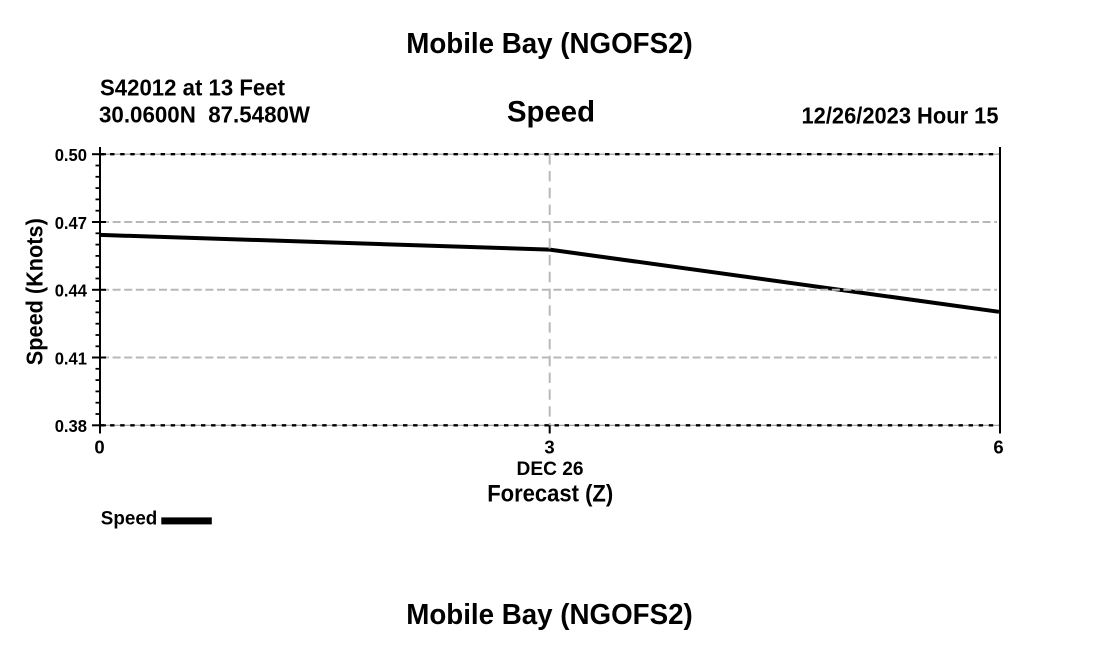 The image size is (1100, 650). Describe the element at coordinates (192, 88) in the screenshot. I see `svg-text: S42012 at 13 Feet` at that location.